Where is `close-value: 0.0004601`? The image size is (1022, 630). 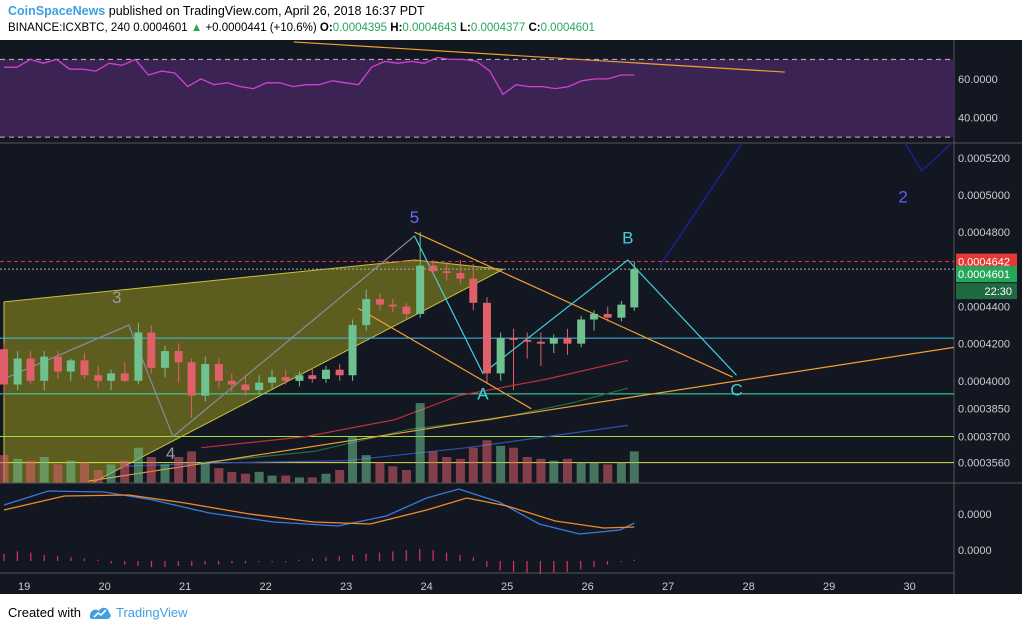 close-value: 0.0004601 is located at coordinates (567, 28).